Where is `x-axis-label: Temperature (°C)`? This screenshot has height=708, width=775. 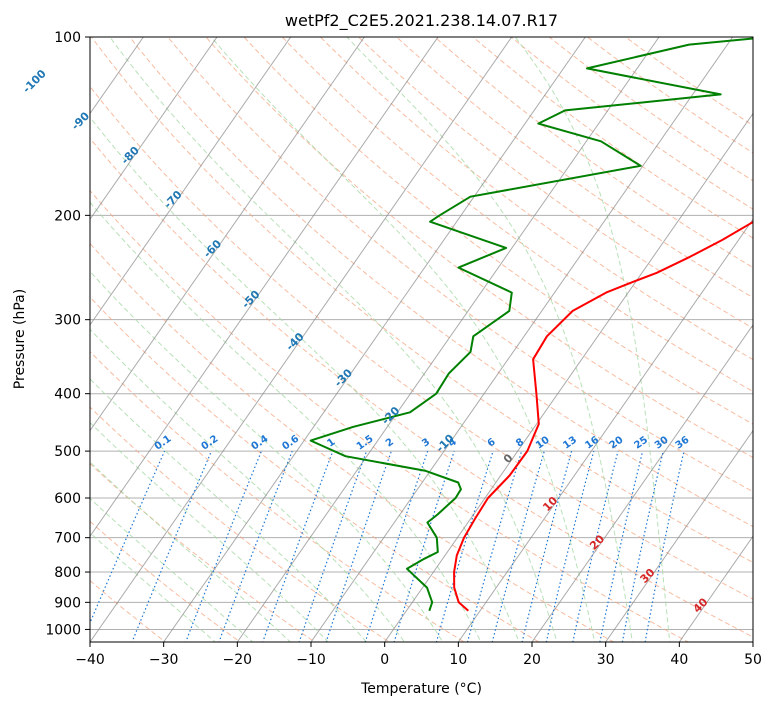 x-axis-label: Temperature (°C) is located at coordinates (421, 689).